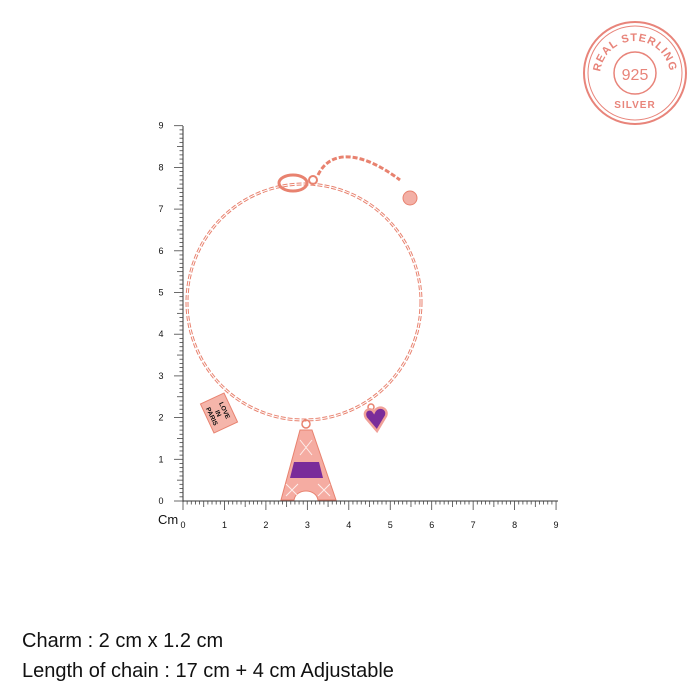  What do you see at coordinates (160, 501) in the screenshot?
I see `ruler-y-tick-label: 0` at bounding box center [160, 501].